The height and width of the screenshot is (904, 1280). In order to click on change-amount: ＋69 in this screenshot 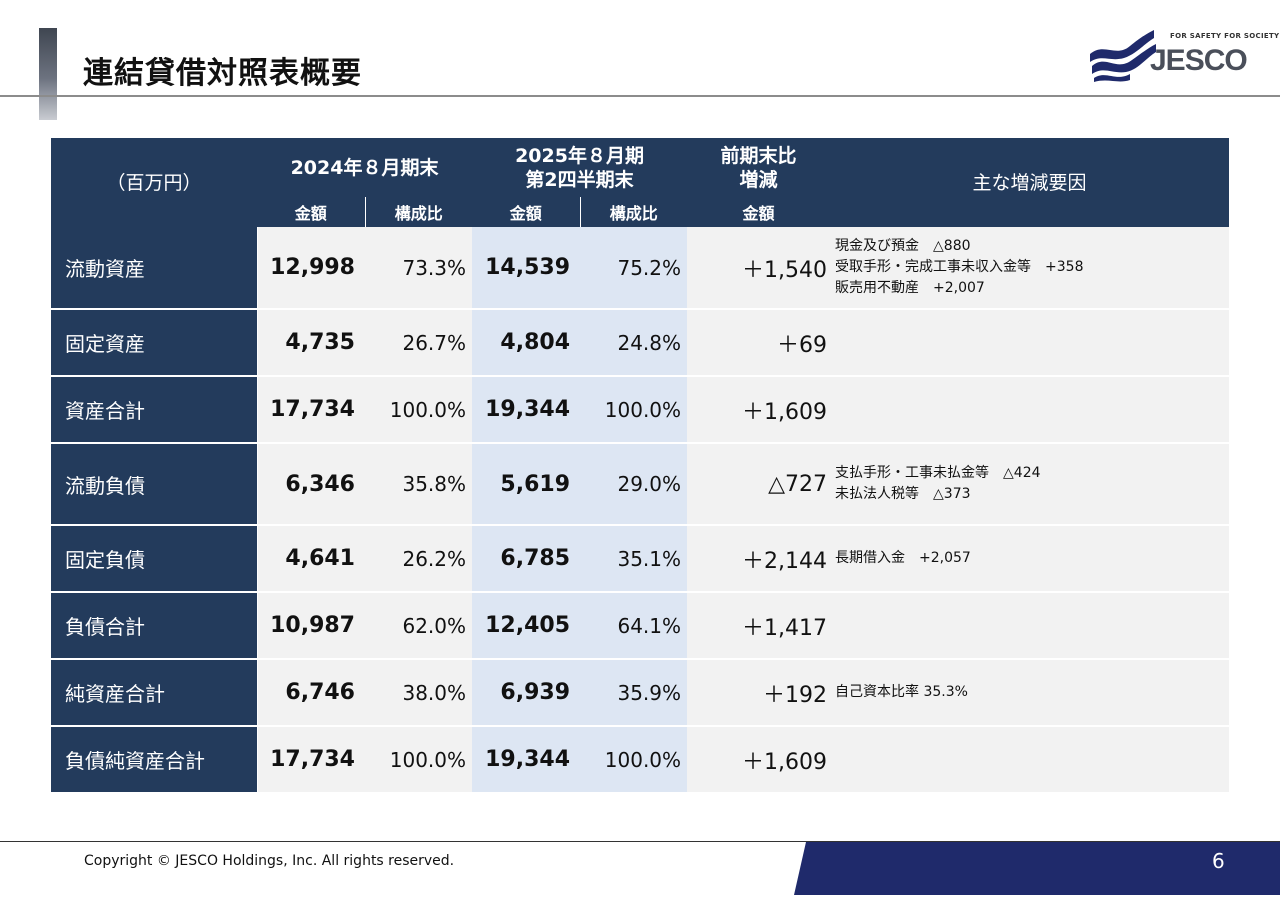, I will do `click(759, 343)`.